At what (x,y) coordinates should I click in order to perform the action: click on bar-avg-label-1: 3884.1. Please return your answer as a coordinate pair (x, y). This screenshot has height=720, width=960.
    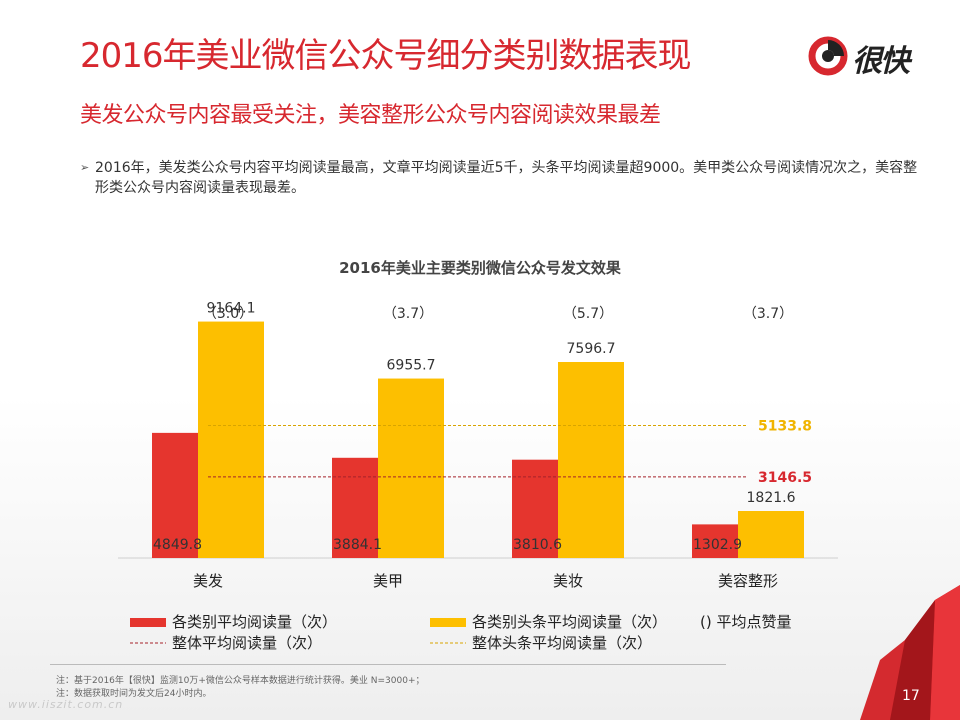
    Looking at the image, I should click on (357, 545).